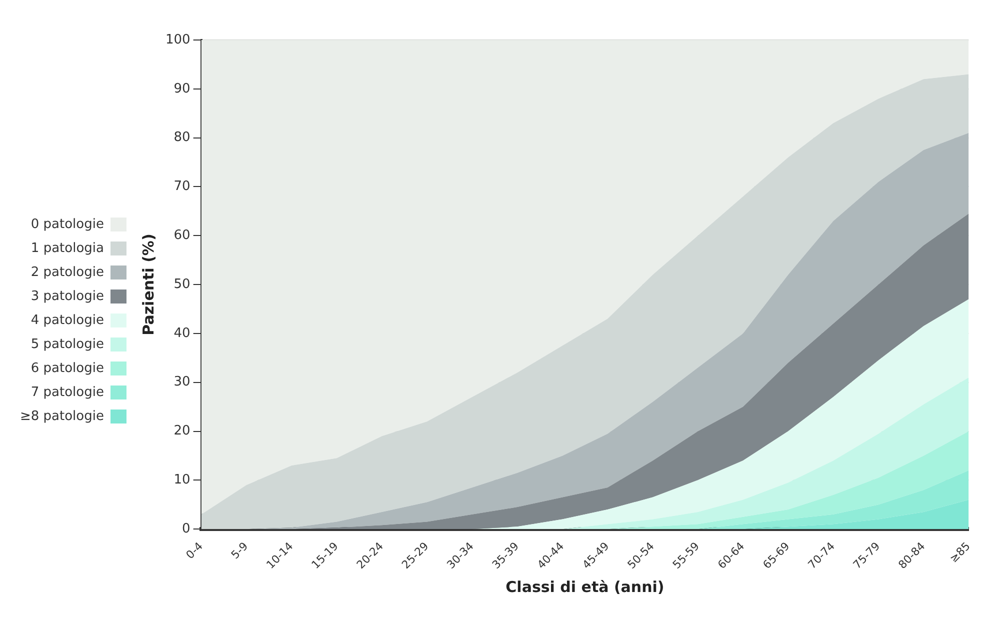  Describe the element at coordinates (182, 138) in the screenshot. I see `y-tick-label: 80` at that location.